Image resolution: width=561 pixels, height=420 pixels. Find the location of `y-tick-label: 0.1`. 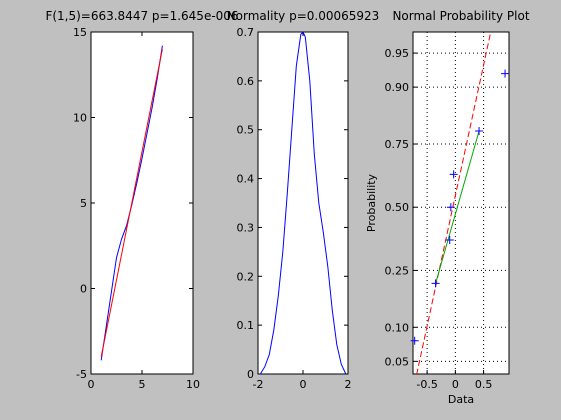

y-tick-label: 0.1 is located at coordinates (246, 325).